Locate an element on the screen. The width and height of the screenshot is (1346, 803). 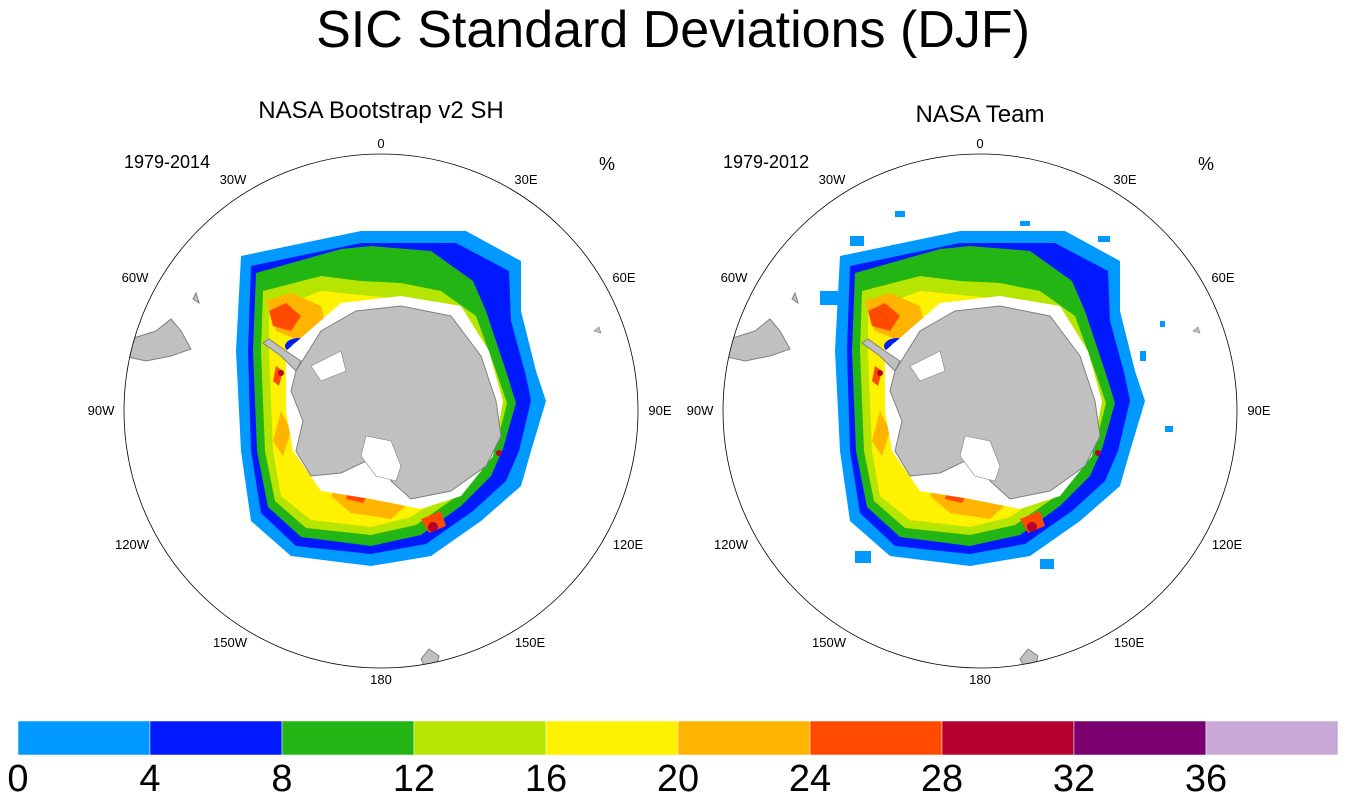
panel-2-lon-150e: 150E is located at coordinates (1129, 642).